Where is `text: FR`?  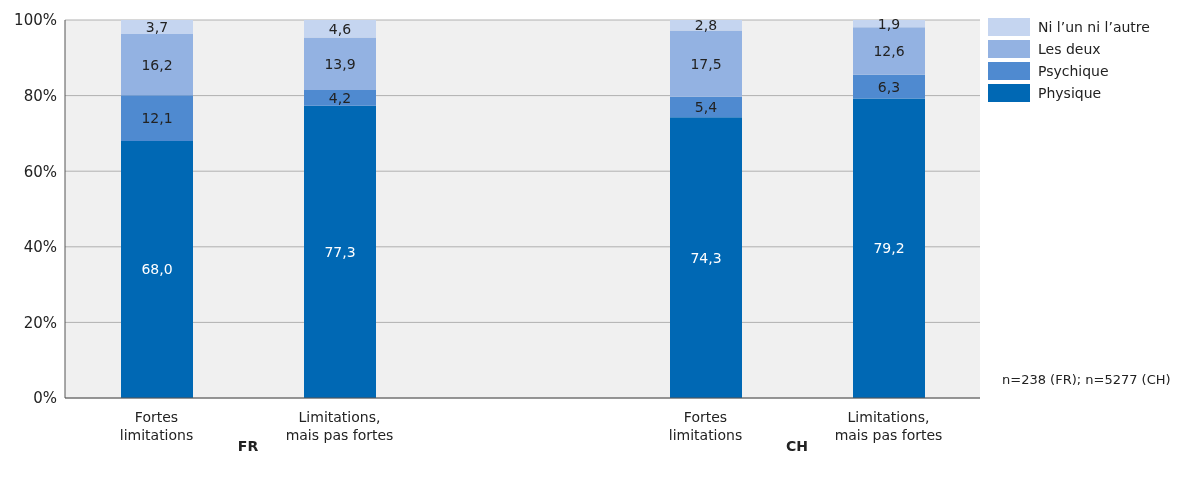
text: FR is located at coordinates (248, 446).